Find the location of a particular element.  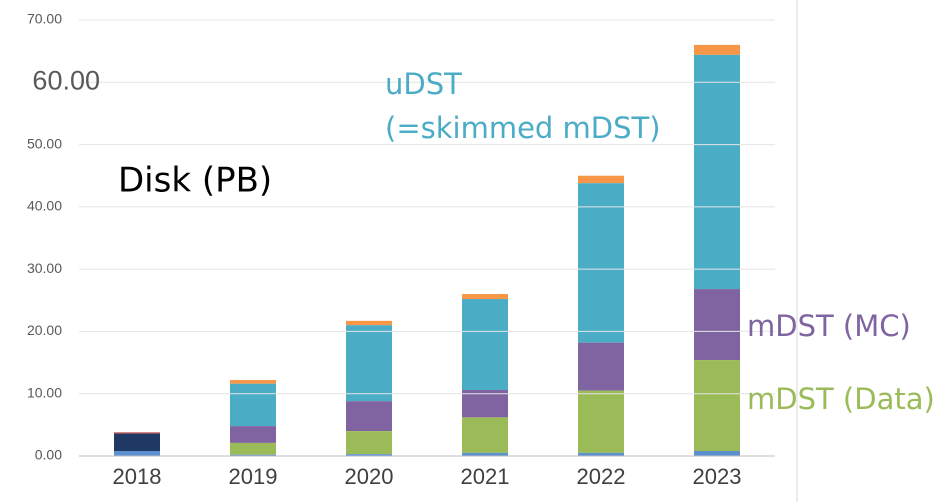

x-tick-label: 2019 is located at coordinates (253, 476).